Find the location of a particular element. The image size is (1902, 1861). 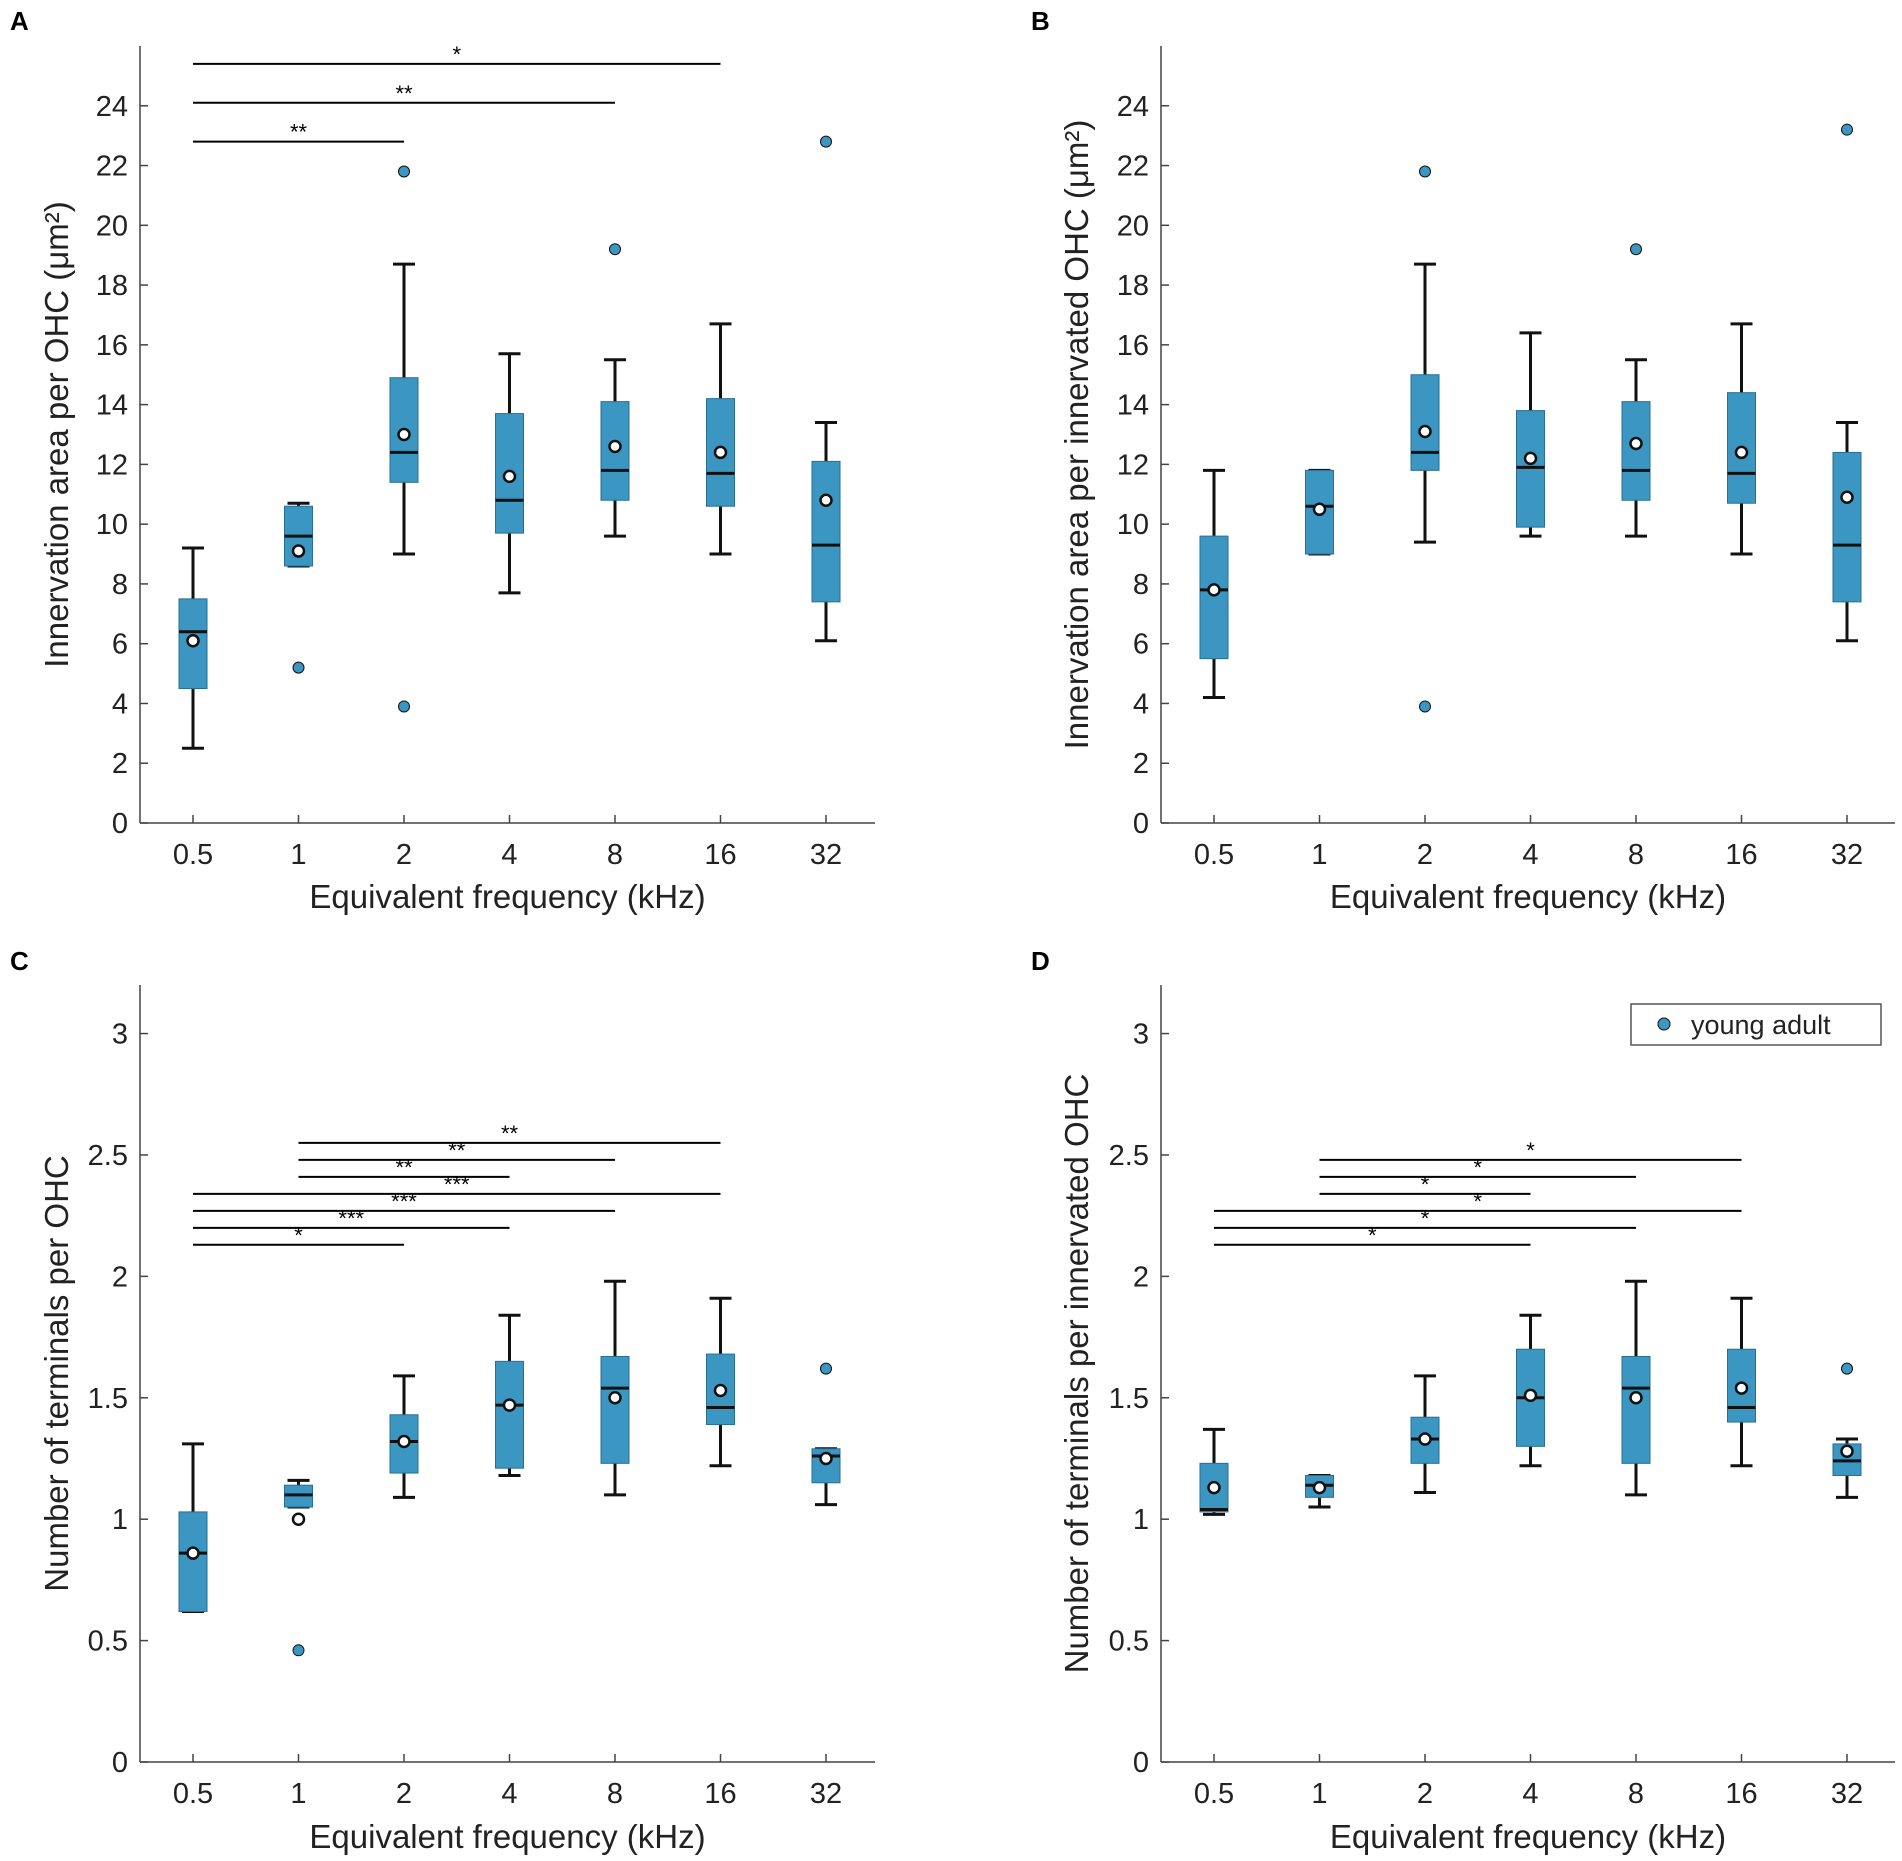

y-tick-label: 24 is located at coordinates (112, 107).